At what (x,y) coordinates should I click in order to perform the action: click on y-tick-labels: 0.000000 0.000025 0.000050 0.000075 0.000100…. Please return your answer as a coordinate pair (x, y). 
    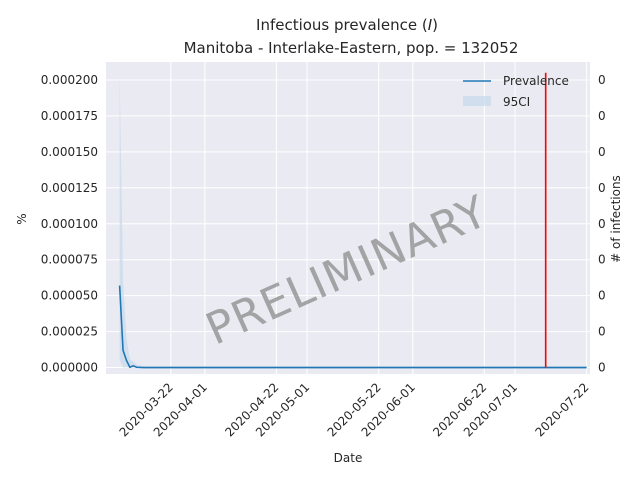
    Looking at the image, I should click on (69, 224).